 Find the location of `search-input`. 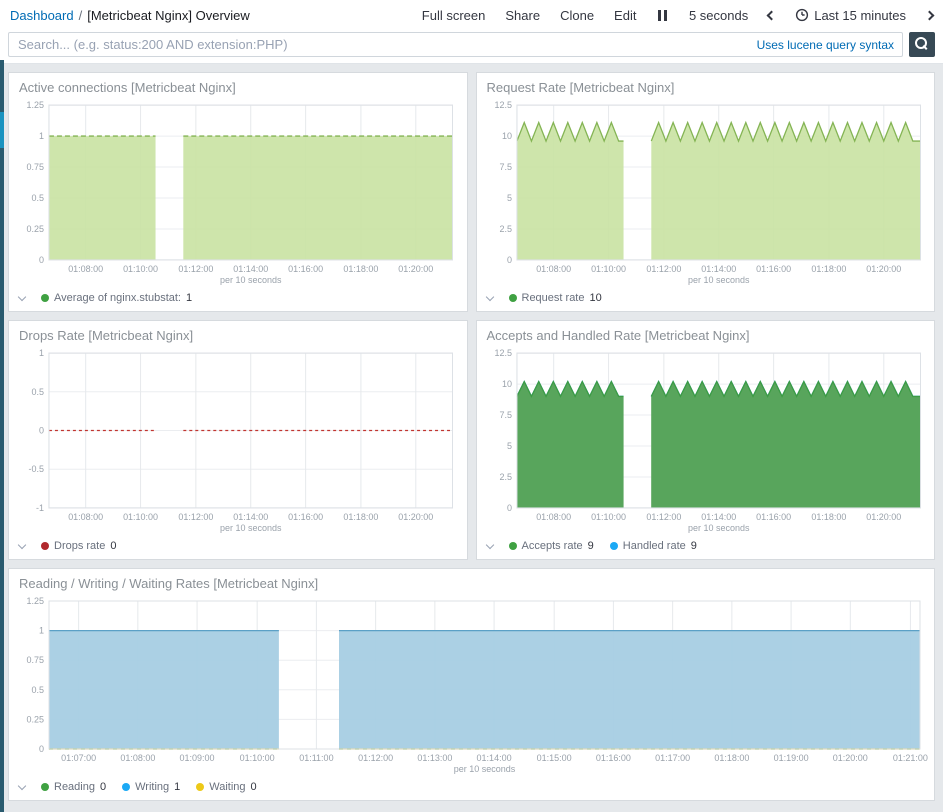

search-input is located at coordinates (455, 44).